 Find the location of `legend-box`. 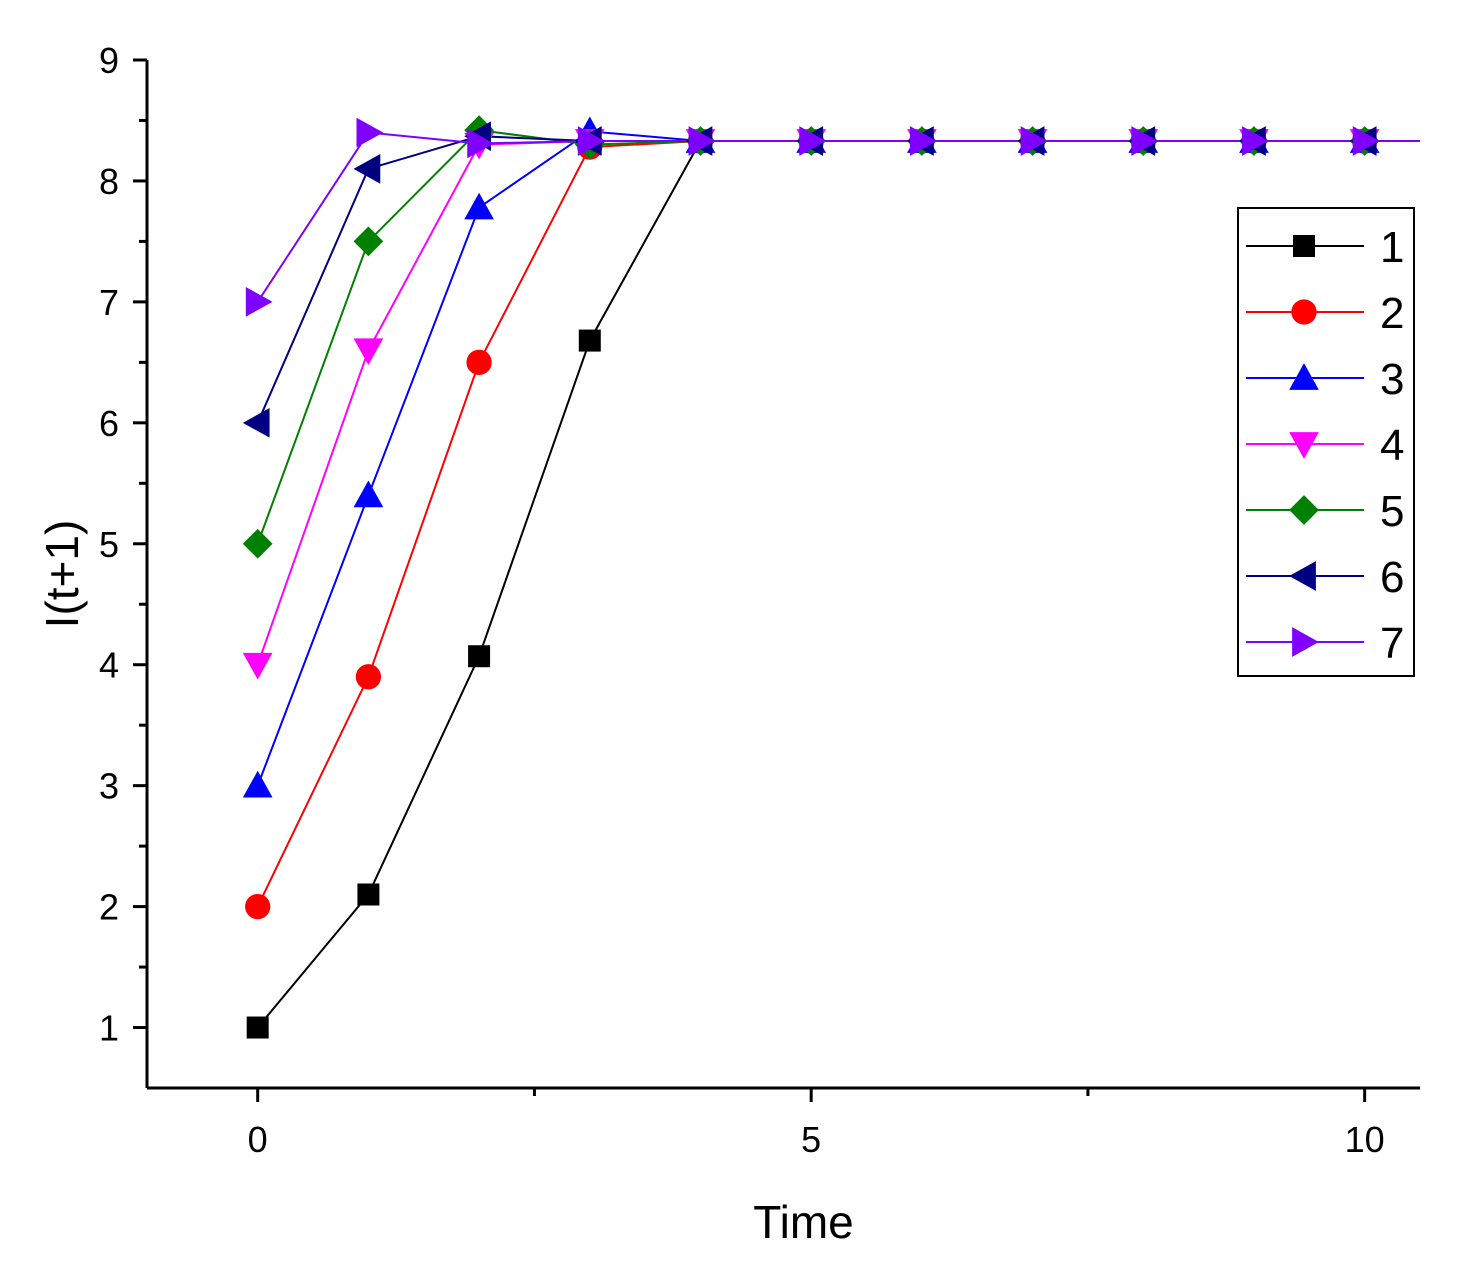

legend-box is located at coordinates (1326, 442).